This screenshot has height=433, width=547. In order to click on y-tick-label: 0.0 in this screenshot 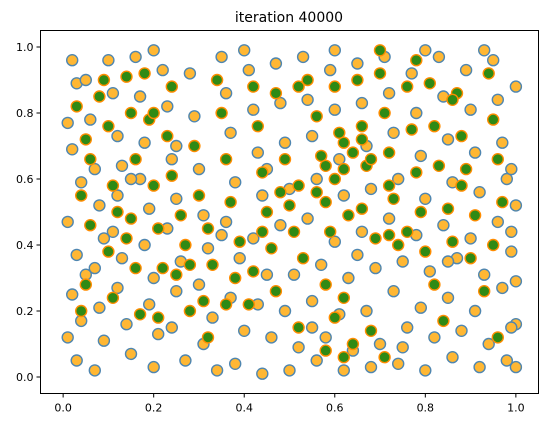, I will do `click(25, 377)`.